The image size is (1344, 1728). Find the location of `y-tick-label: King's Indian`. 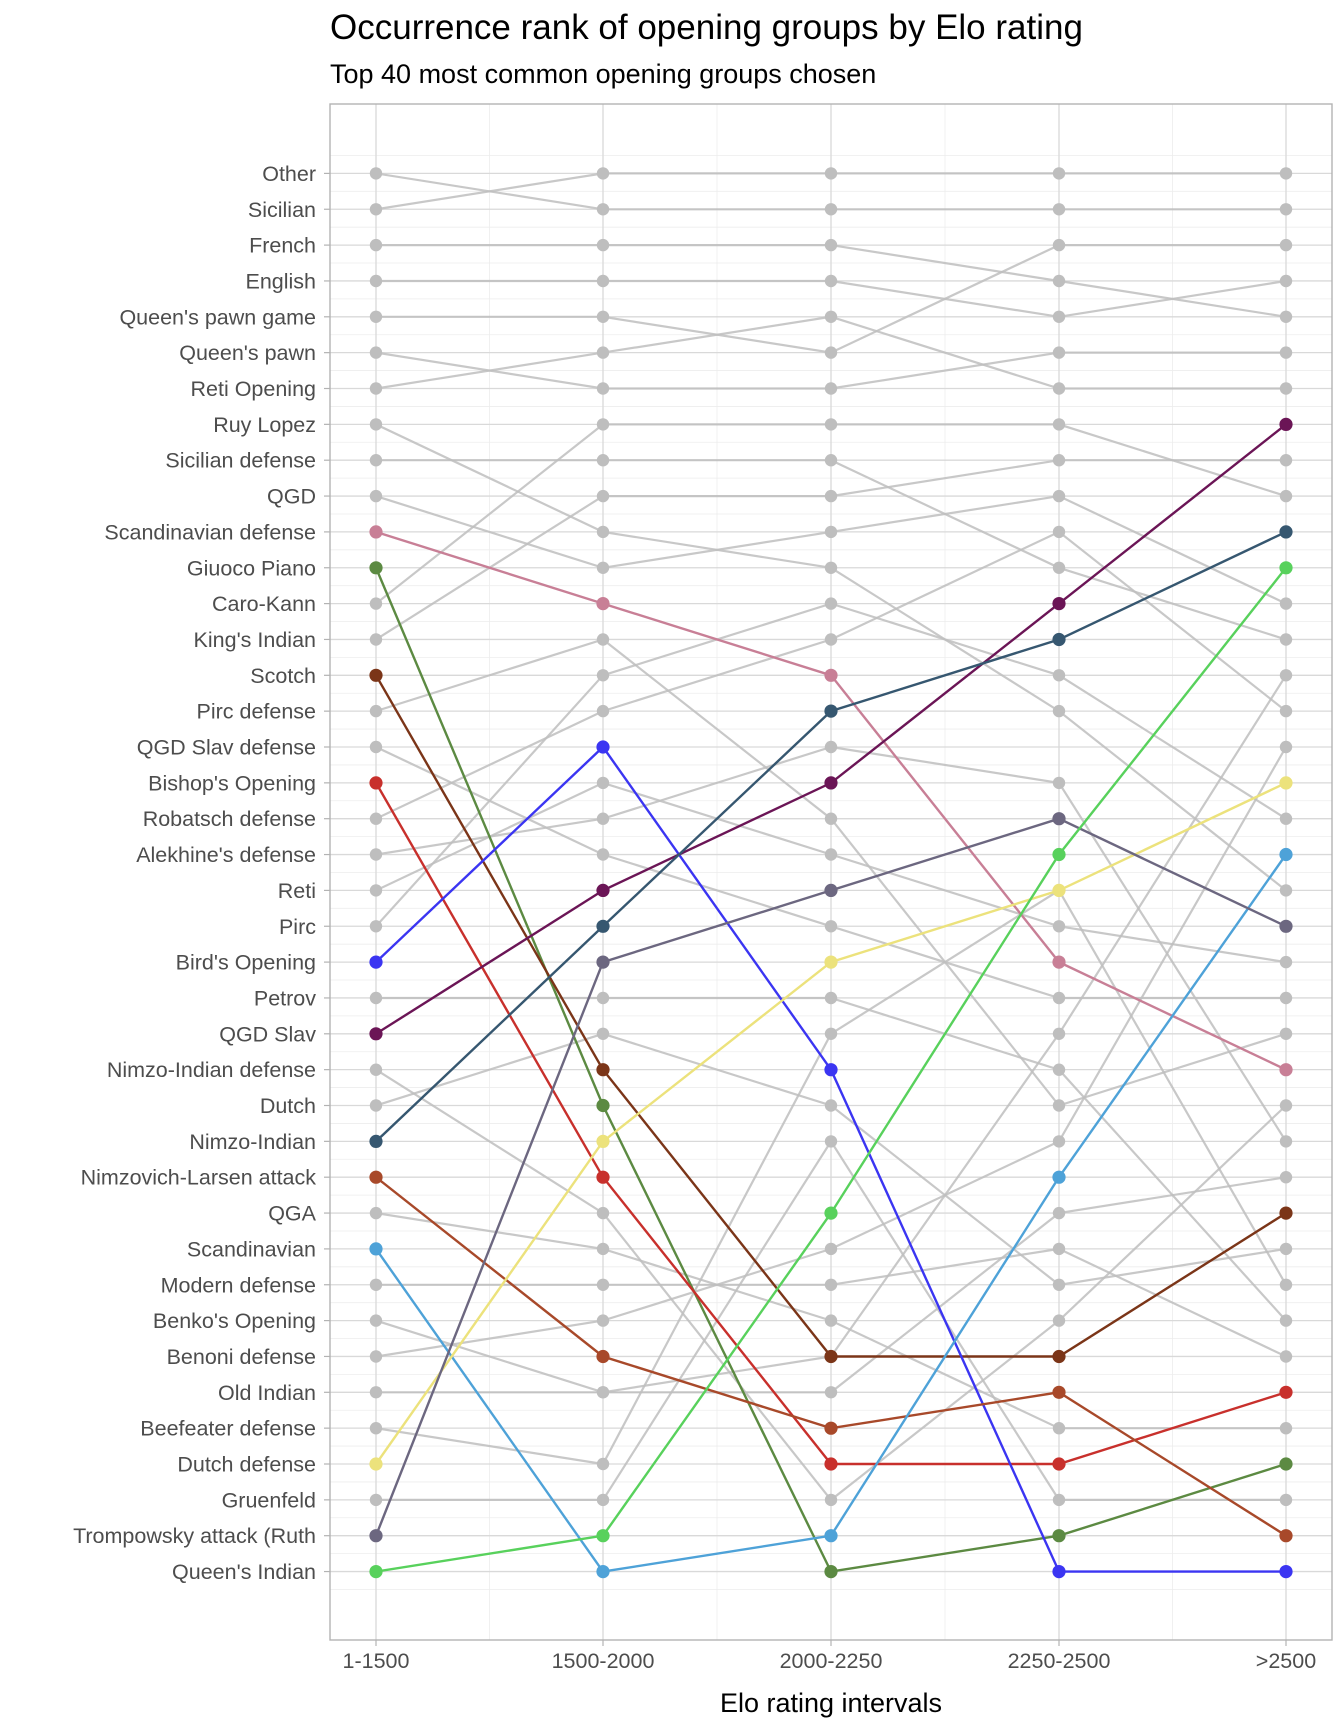

y-tick-label: King's Indian is located at coordinates (255, 640).